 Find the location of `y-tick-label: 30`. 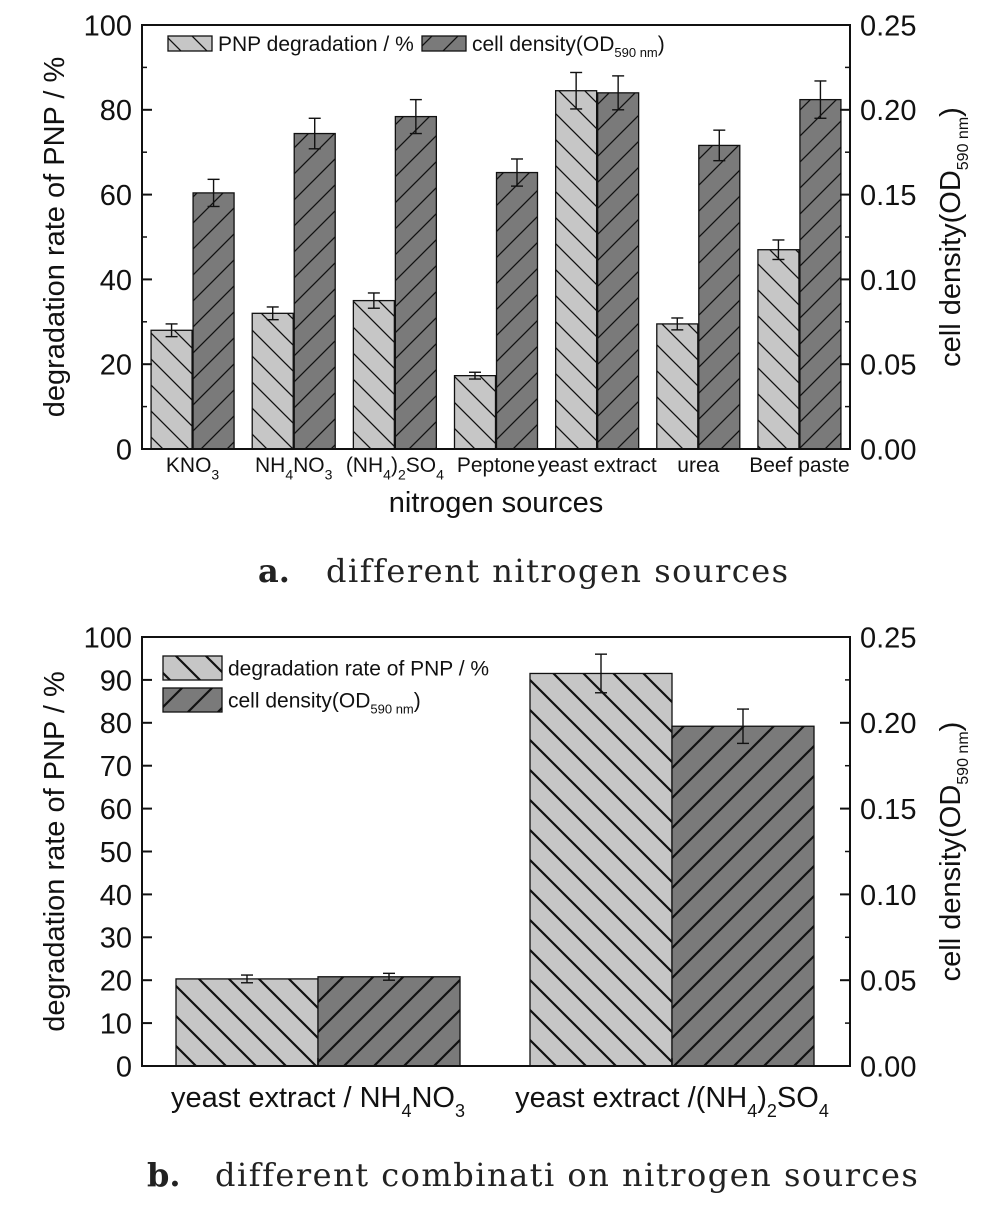

y-tick-label: 30 is located at coordinates (116, 939).